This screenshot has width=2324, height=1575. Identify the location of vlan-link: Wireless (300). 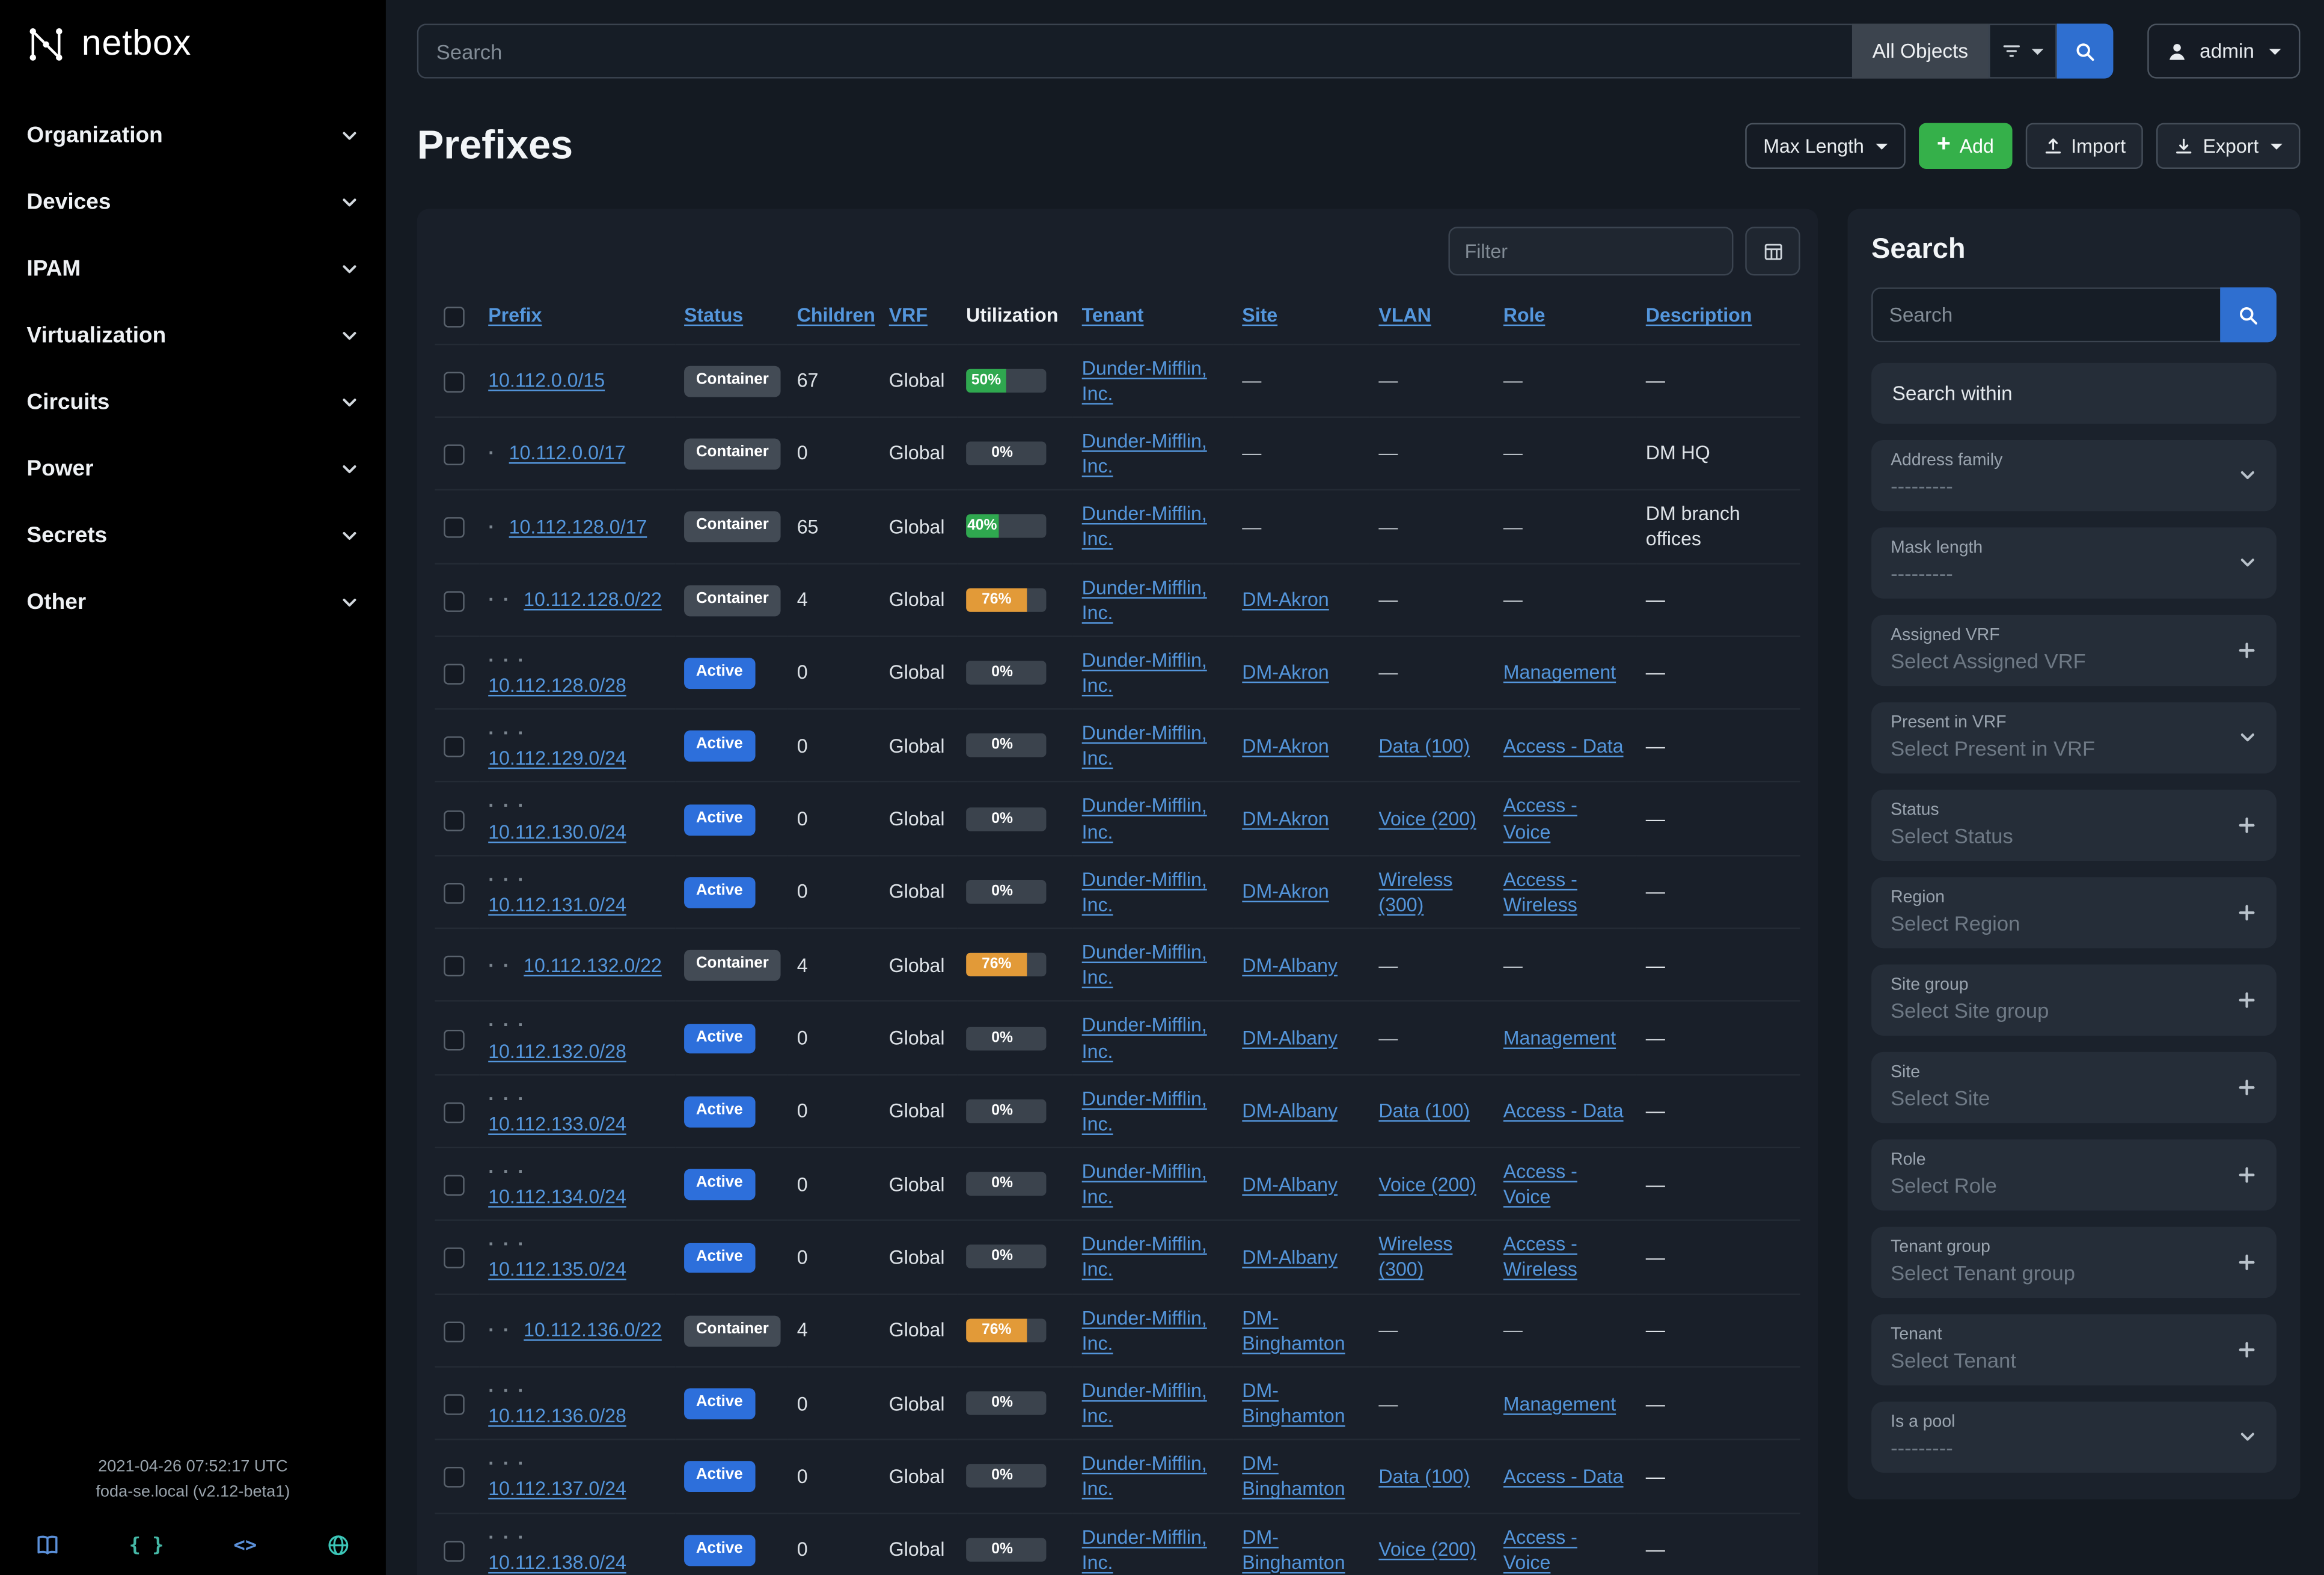
(1415, 892).